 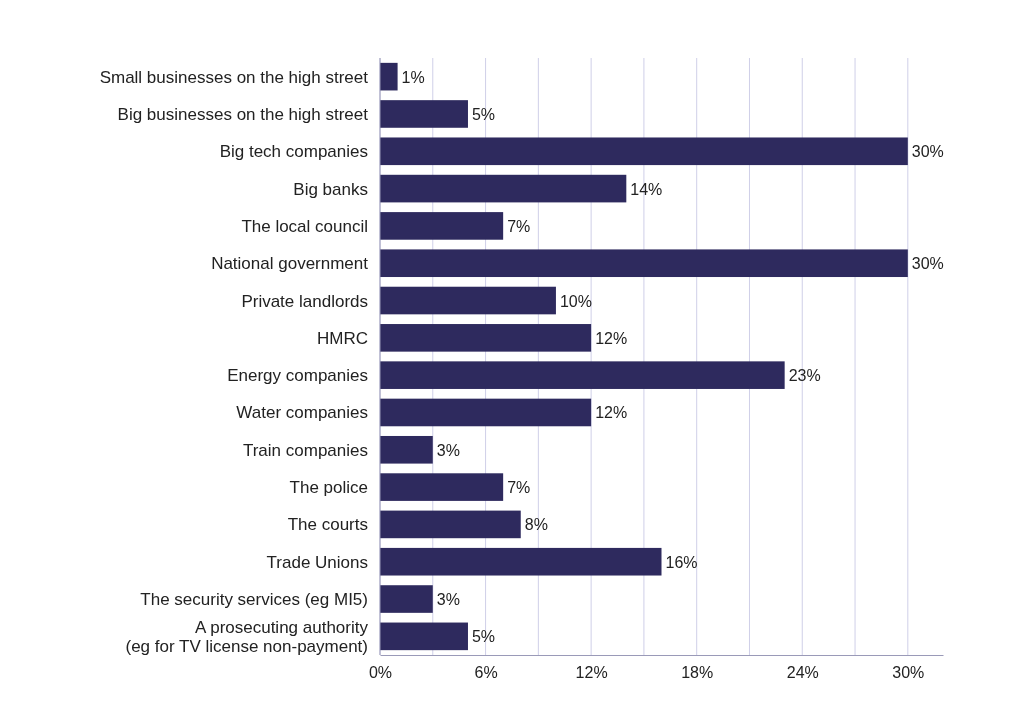 I want to click on data-label: 16%, so click(x=681, y=562).